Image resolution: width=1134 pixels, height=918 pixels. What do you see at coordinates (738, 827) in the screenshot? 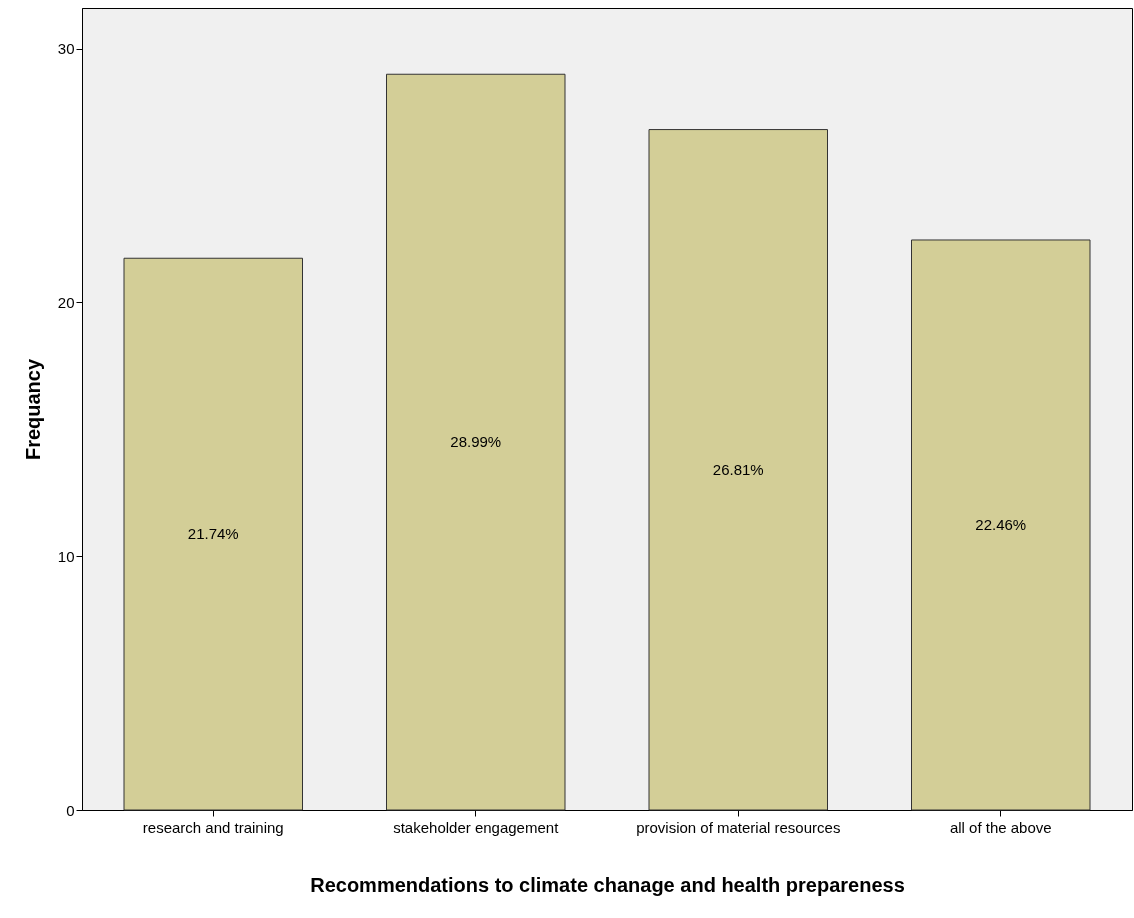
I see `x-tick-label: provision of material resources` at bounding box center [738, 827].